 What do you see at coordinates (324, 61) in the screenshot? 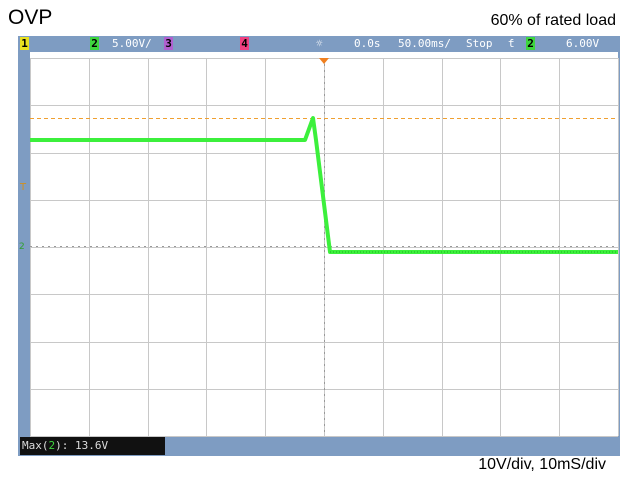
I see `trigger-position-marker` at bounding box center [324, 61].